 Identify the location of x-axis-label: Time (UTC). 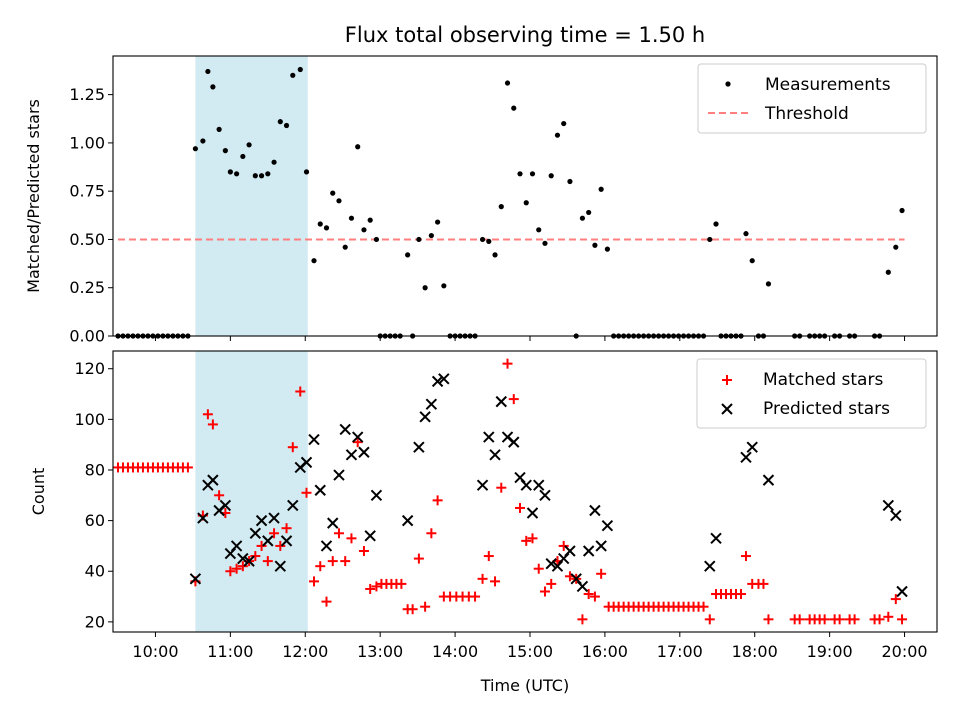
(524, 685).